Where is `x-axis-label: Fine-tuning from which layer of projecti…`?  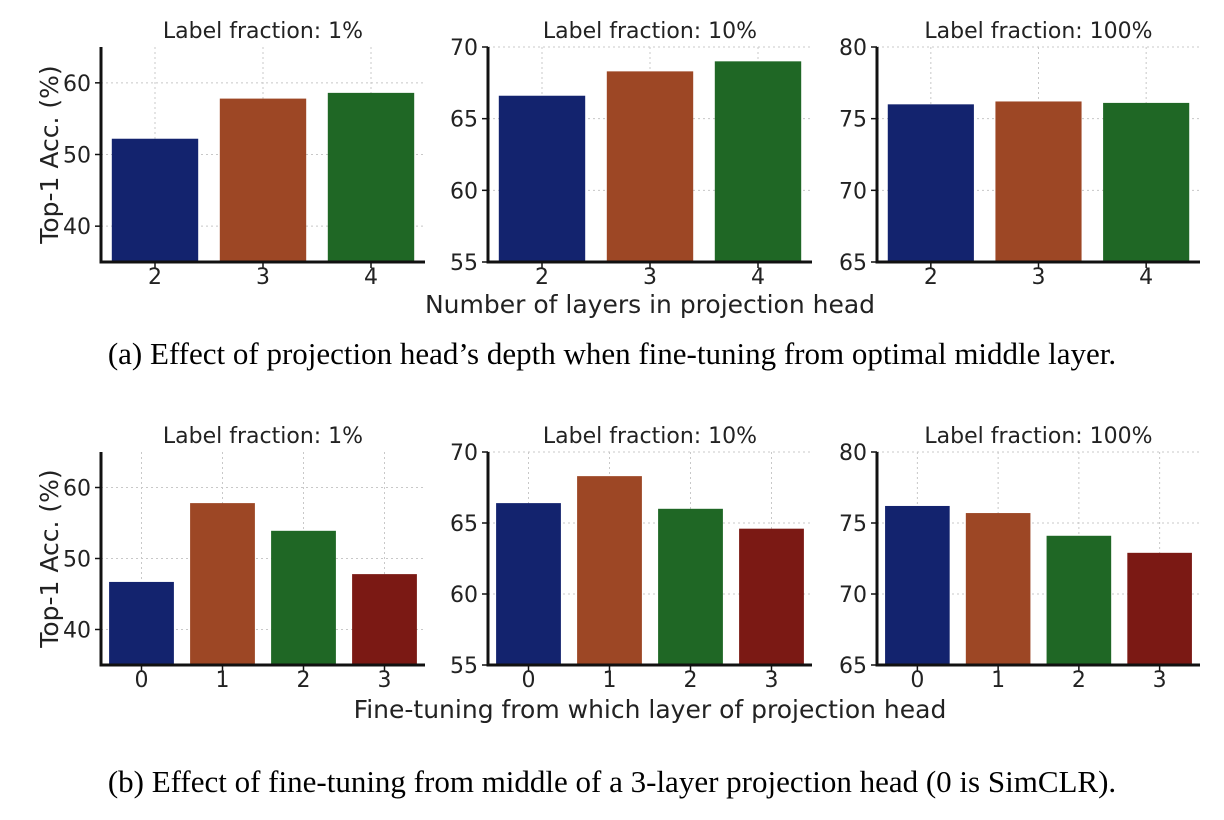
x-axis-label: Fine-tuning from which layer of projecti… is located at coordinates (650, 709).